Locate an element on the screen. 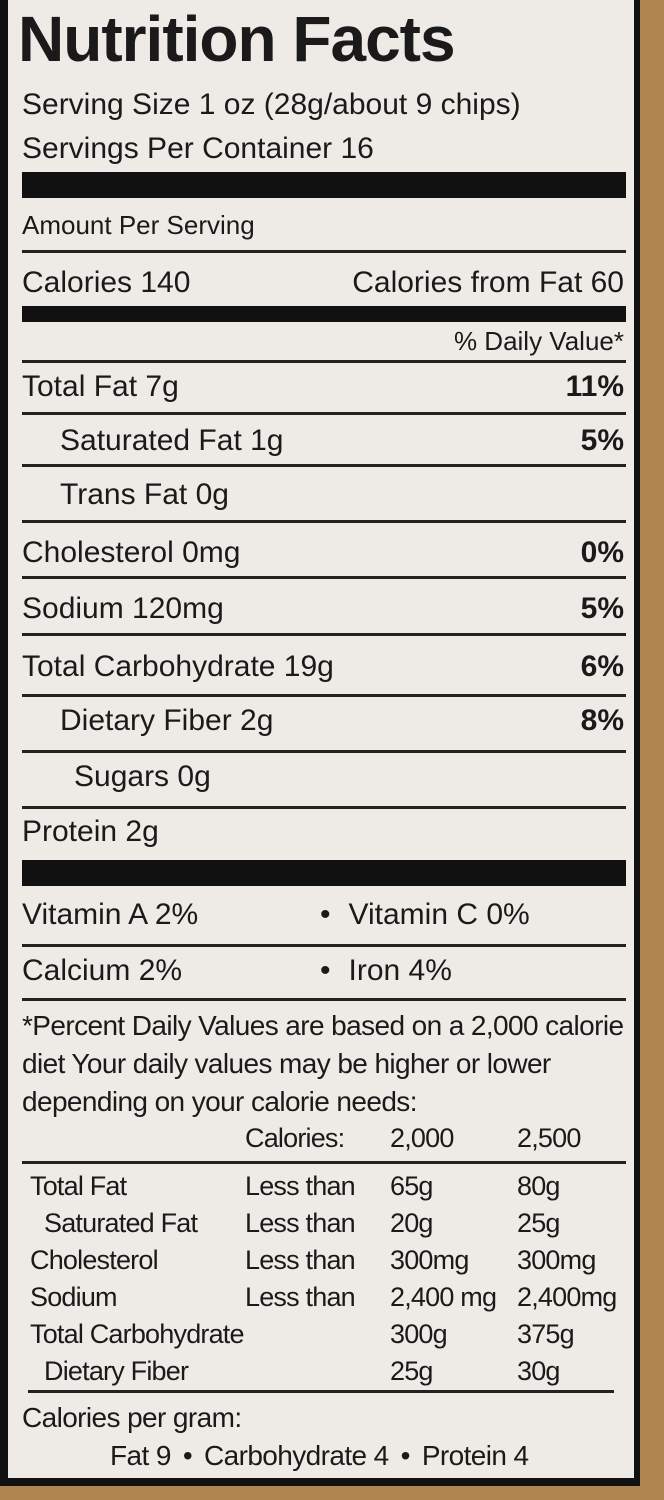 This screenshot has width=664, height=1500. nutrient-dv: 0% is located at coordinates (602, 552).